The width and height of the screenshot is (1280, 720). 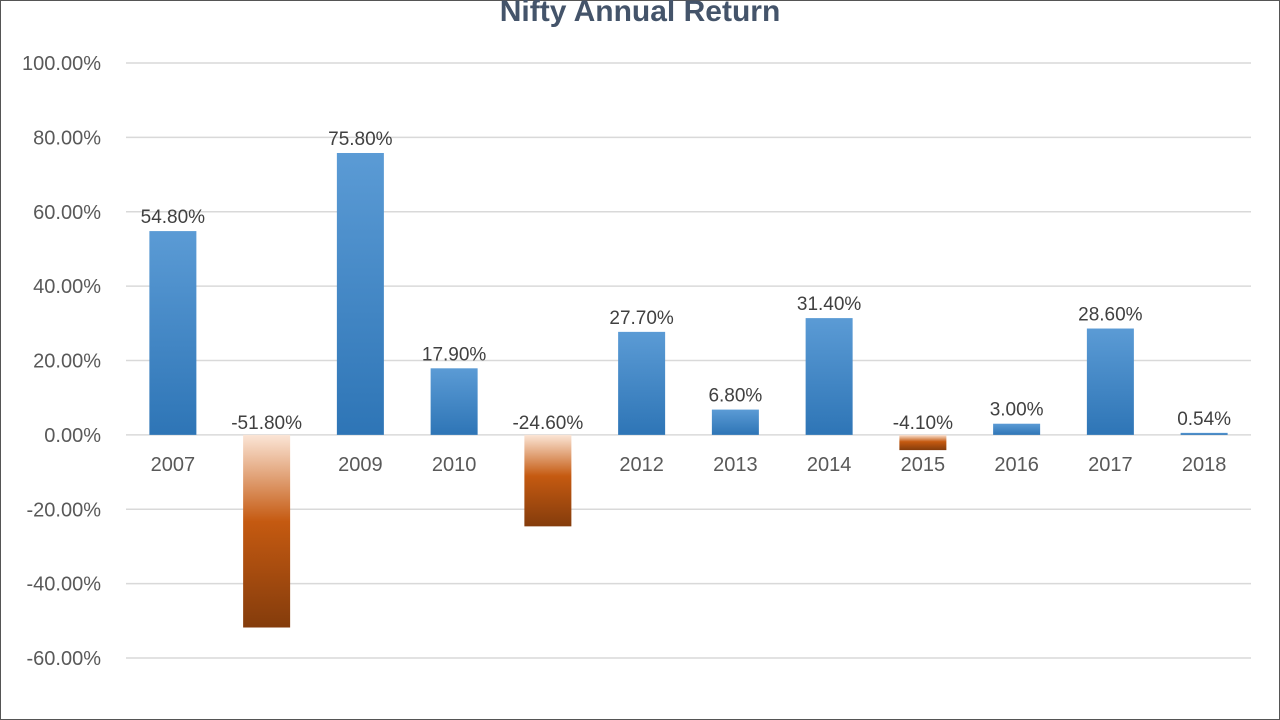 What do you see at coordinates (1017, 410) in the screenshot?
I see `data-label: 3.00%` at bounding box center [1017, 410].